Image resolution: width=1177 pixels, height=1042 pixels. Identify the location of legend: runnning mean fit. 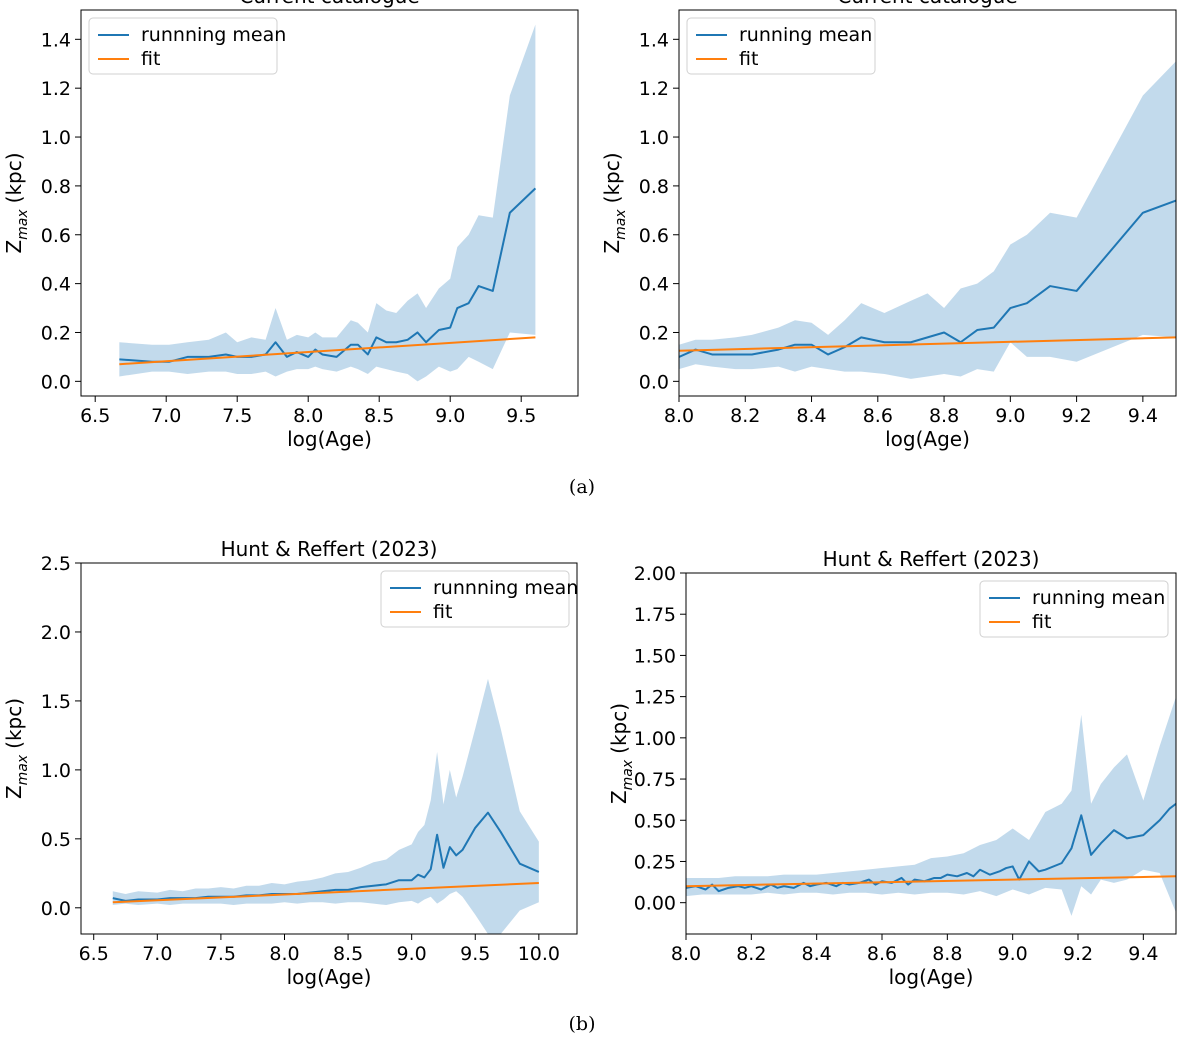
(187, 46).